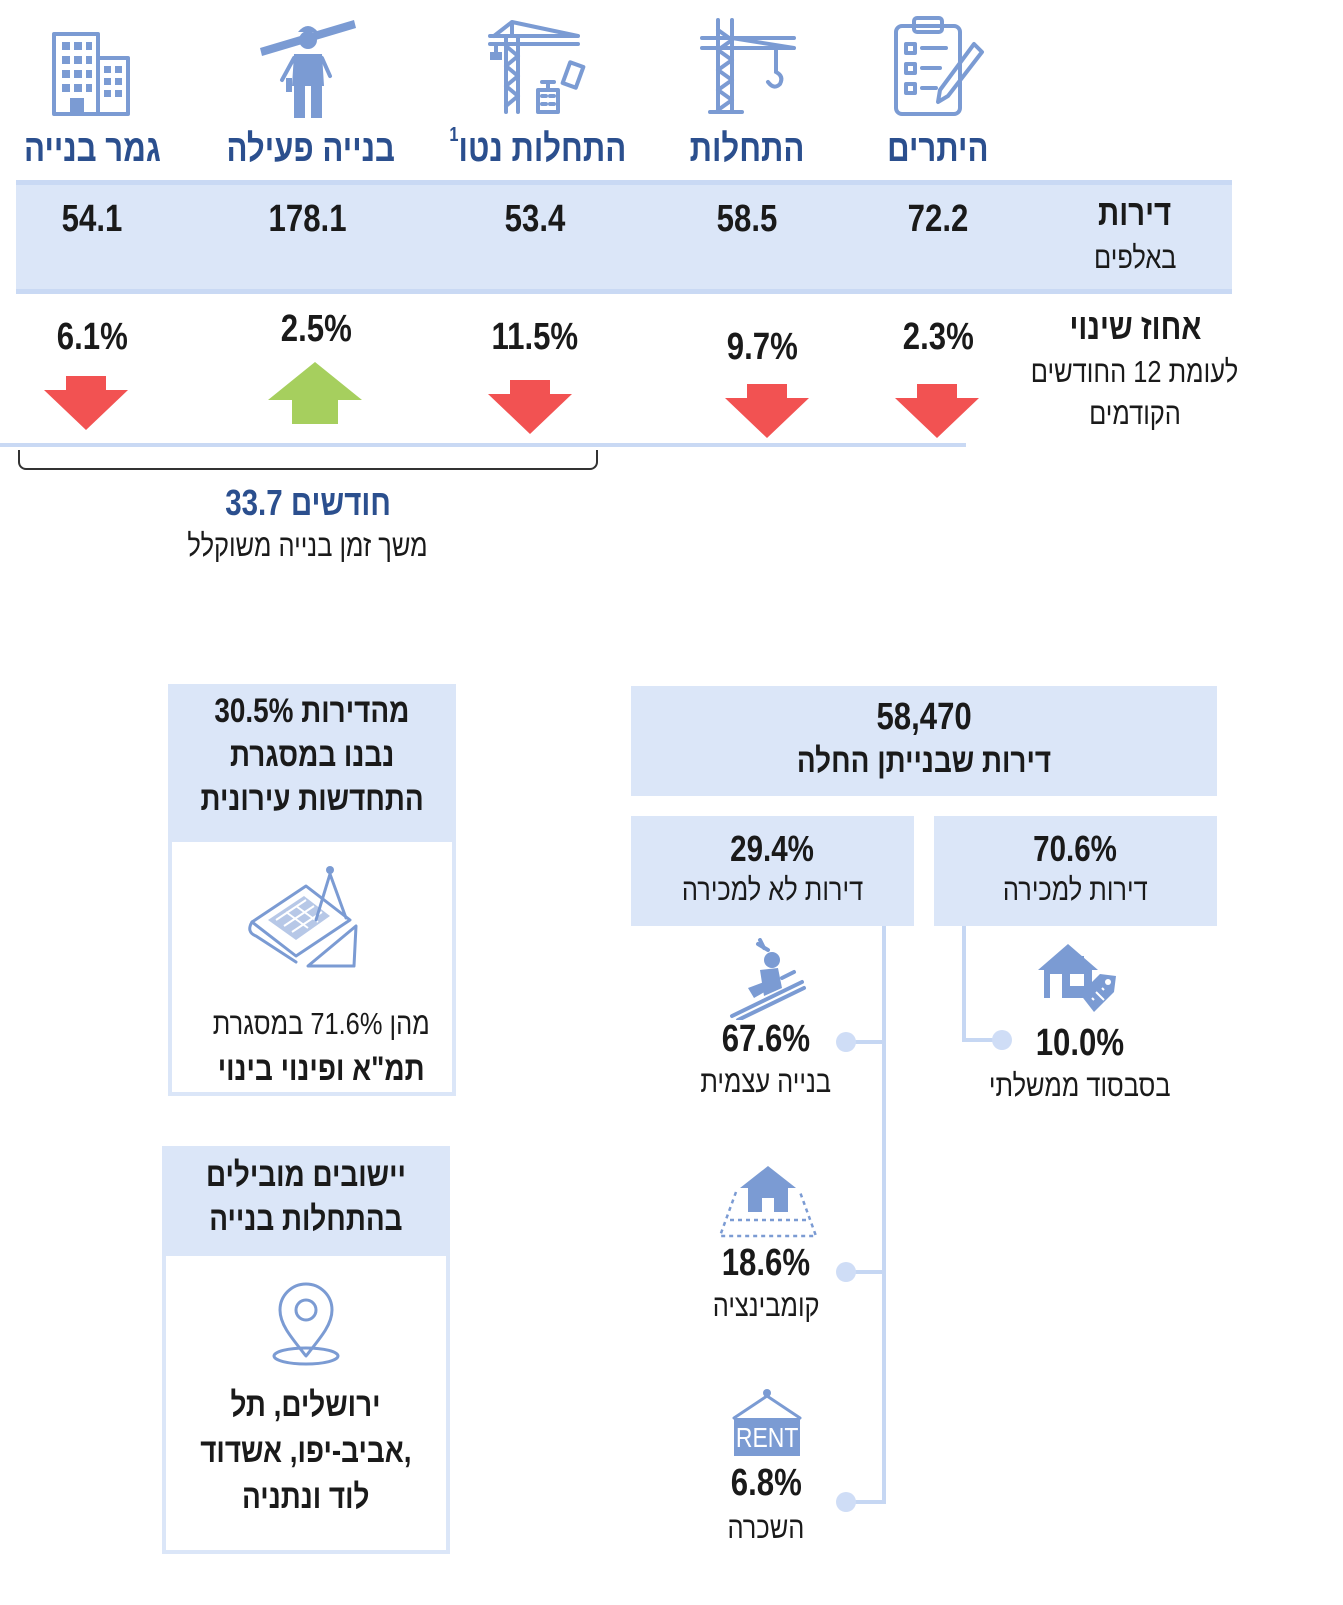 Image resolution: width=1343 pixels, height=1605 pixels. Describe the element at coordinates (938, 149) in the screenshot. I see `col-header-permits: היתרים` at that location.